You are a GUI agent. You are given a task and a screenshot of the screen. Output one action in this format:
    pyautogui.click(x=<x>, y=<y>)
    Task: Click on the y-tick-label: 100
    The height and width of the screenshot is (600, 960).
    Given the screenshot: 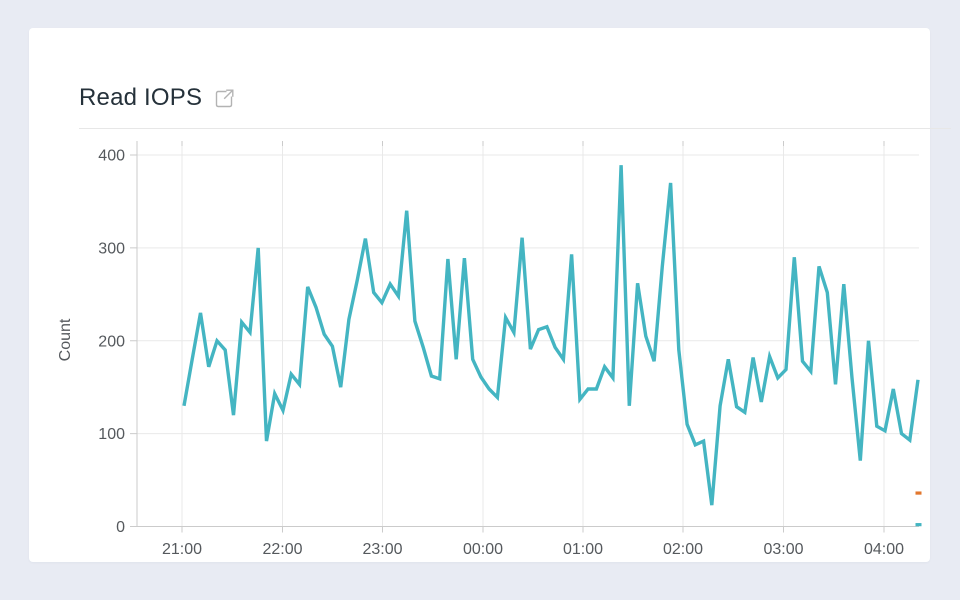 What is the action you would take?
    pyautogui.click(x=111, y=434)
    